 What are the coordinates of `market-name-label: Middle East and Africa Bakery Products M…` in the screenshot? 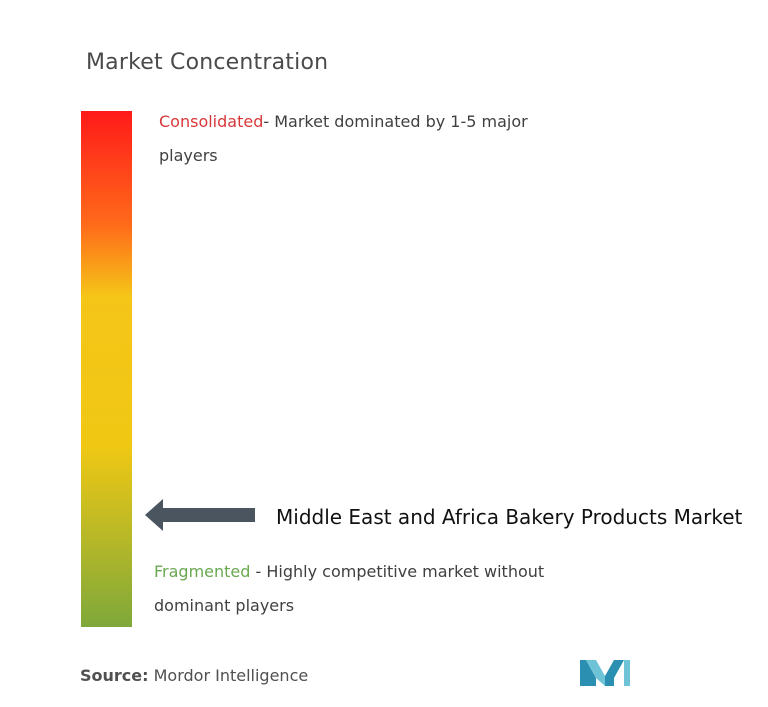 It's located at (509, 517).